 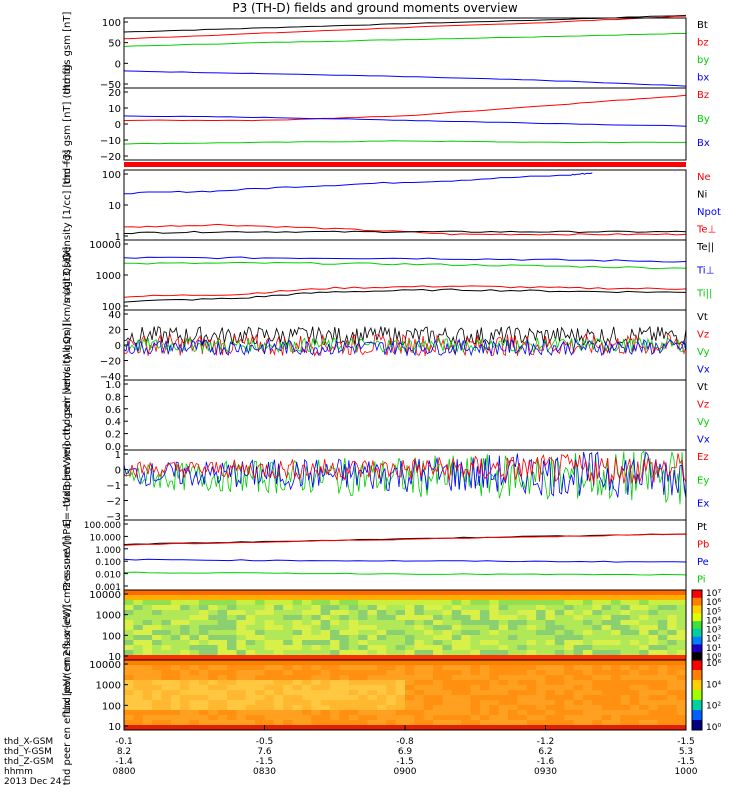 I want to click on series-line-Ni, so click(x=405, y=232).